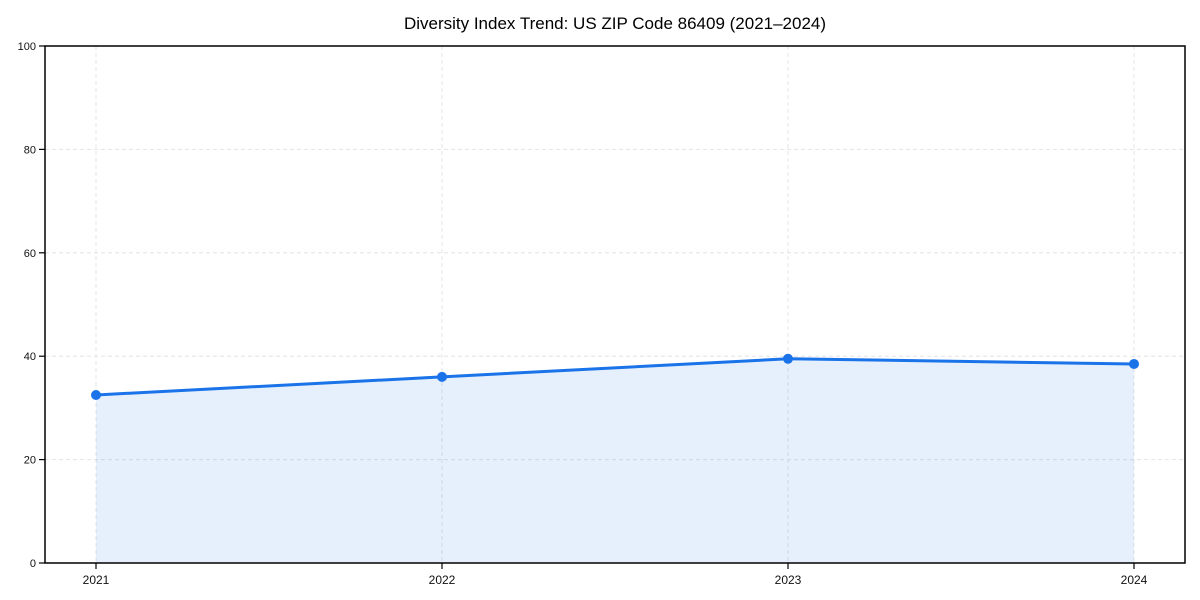  Describe the element at coordinates (788, 580) in the screenshot. I see `x-axis-tick-label: 2023` at that location.